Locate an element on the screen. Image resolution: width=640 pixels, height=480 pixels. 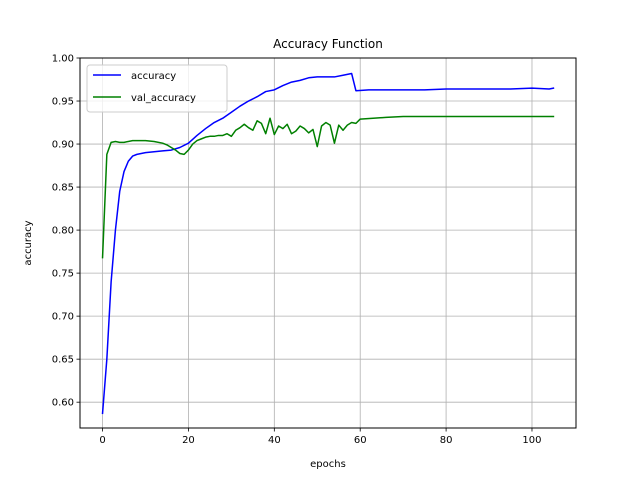
x-tick-label: 60 is located at coordinates (360, 440).